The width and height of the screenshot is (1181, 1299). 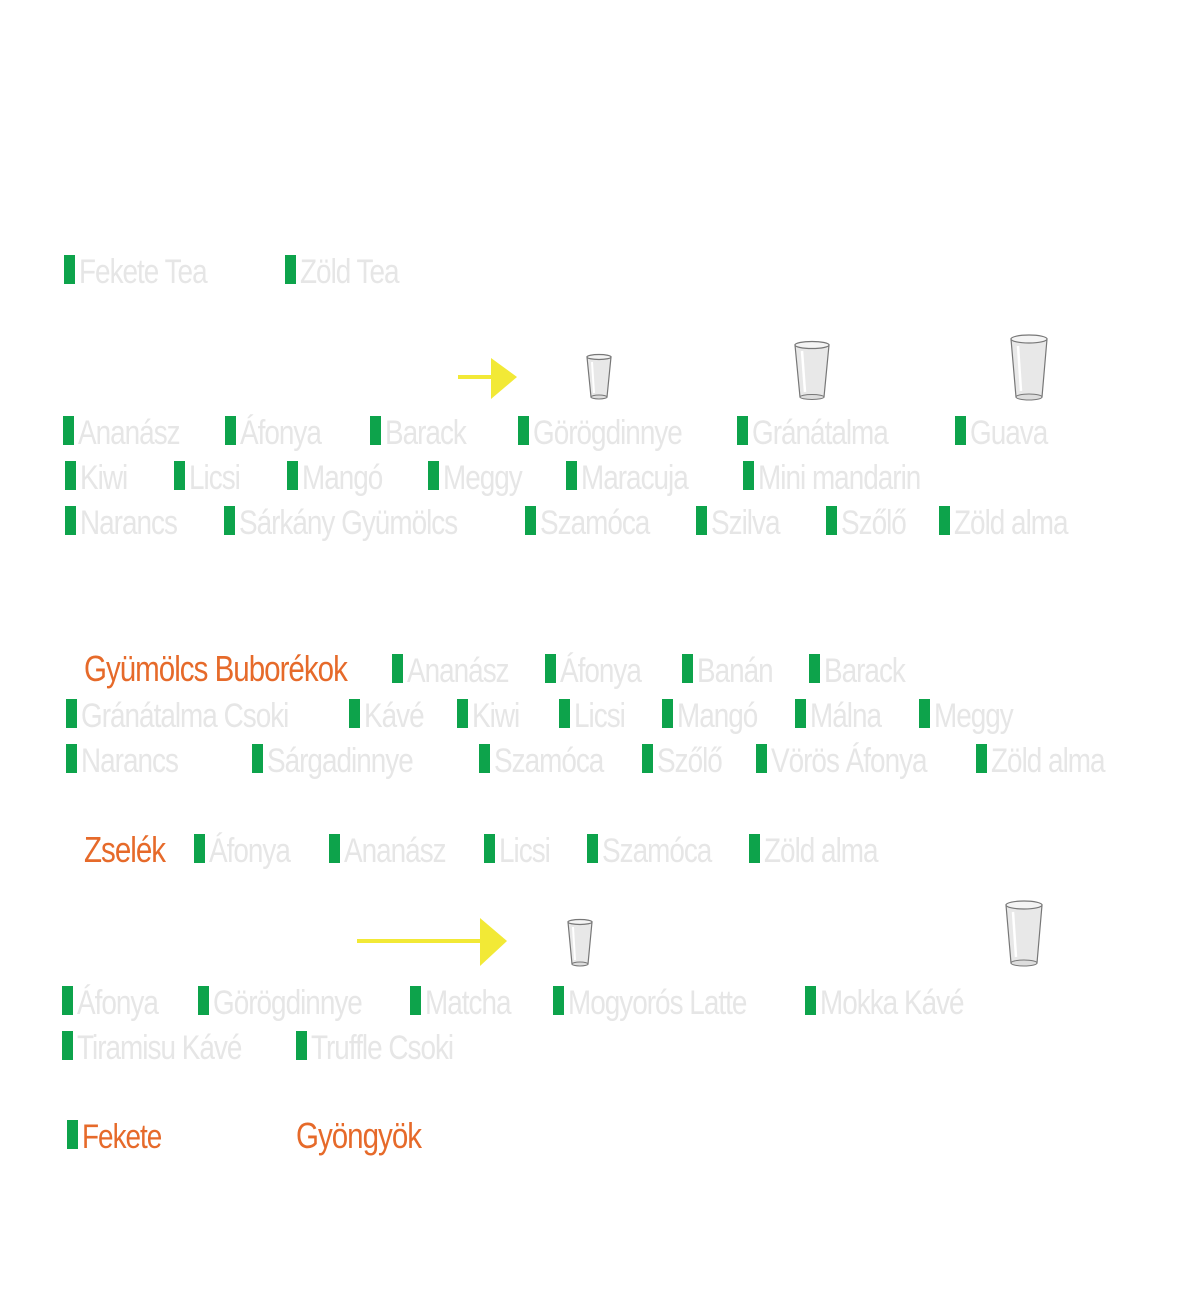 I want to click on fruit-flavor-option: Maracuja, so click(x=638, y=479).